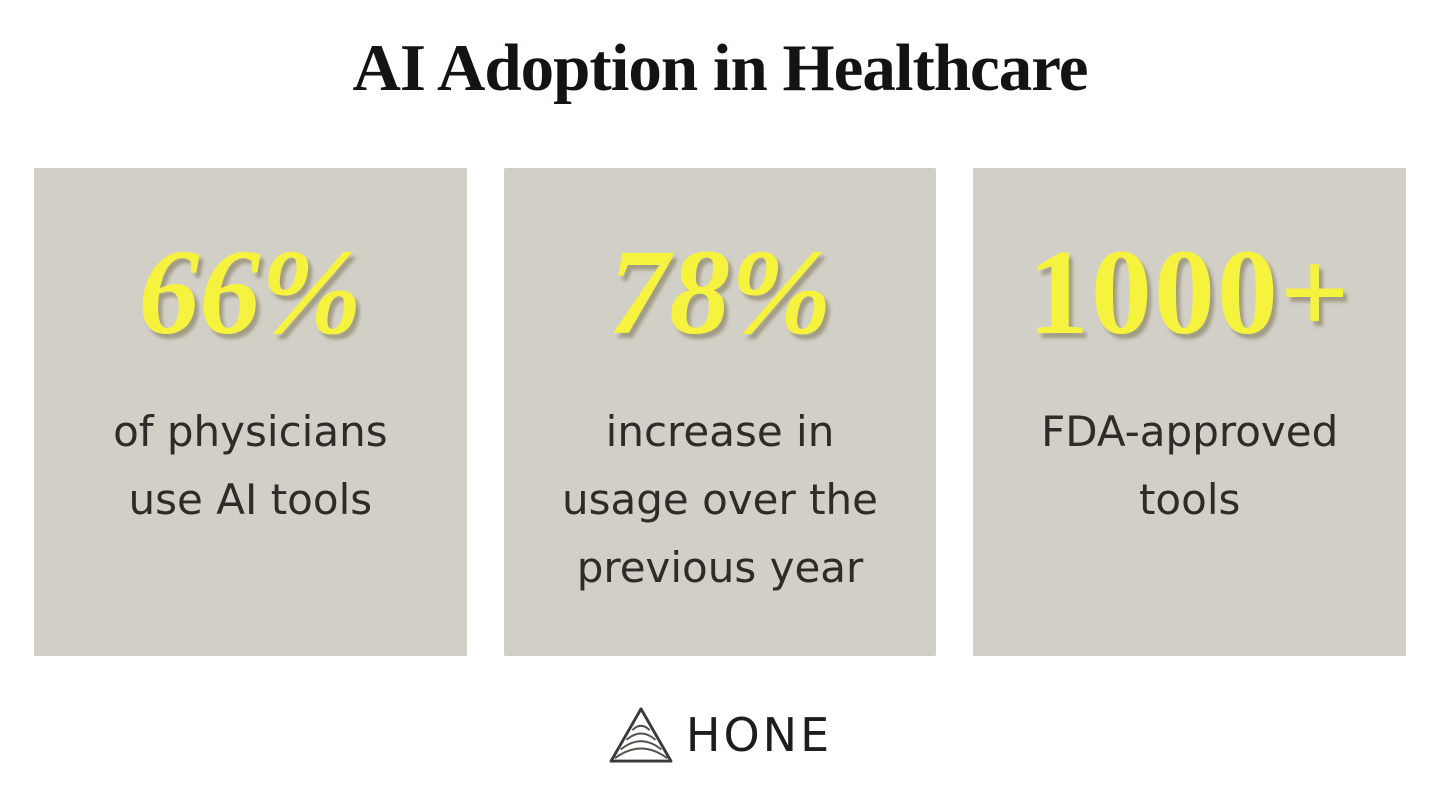 The image size is (1440, 800). I want to click on layered-triangle-icon, so click(641, 735).